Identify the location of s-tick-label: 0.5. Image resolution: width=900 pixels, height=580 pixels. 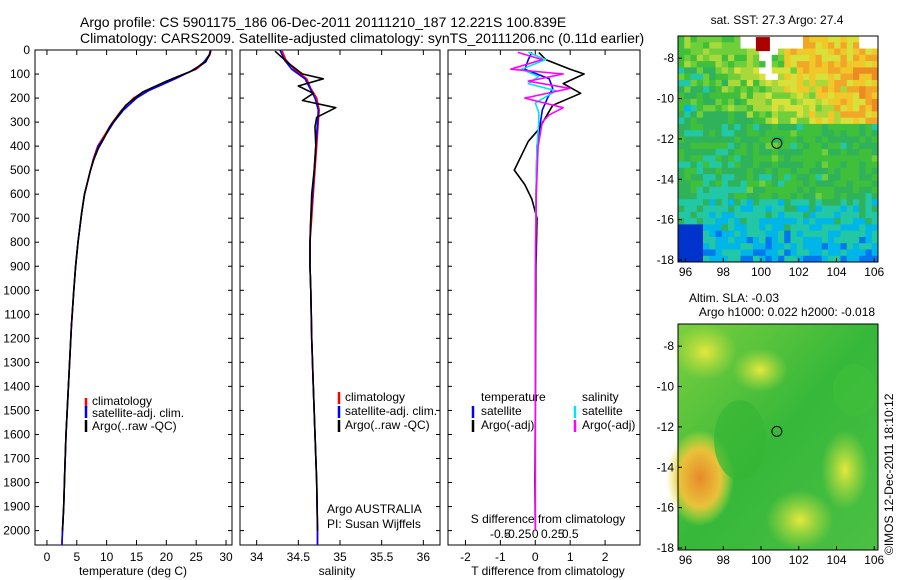
(570, 534).